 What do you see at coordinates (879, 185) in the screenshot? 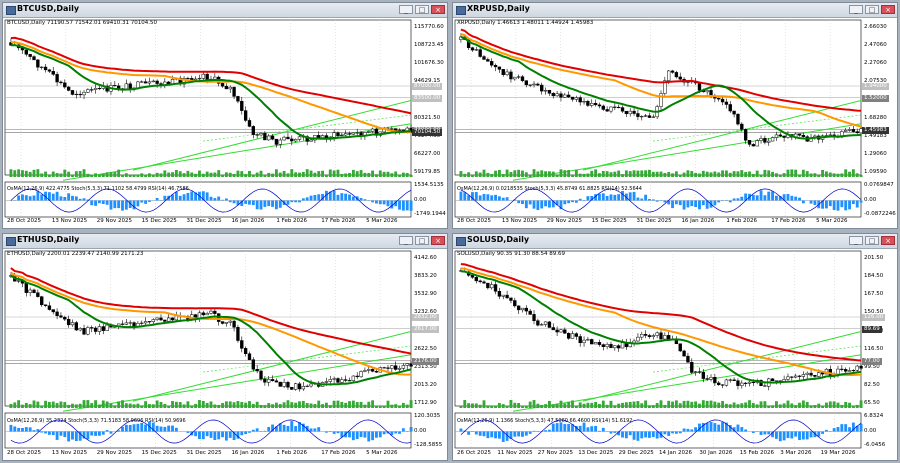
I see `indicator-axis-tick: 0.0769847` at bounding box center [879, 185].